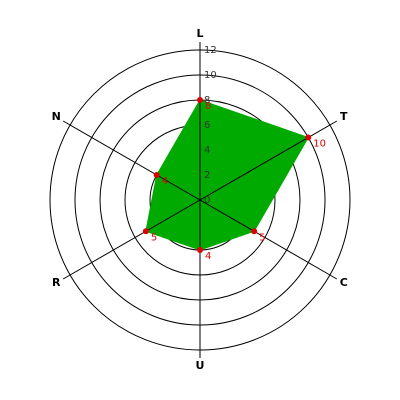 This screenshot has height=400, width=400. Describe the element at coordinates (344, 282) in the screenshot. I see `axis-label: C` at that location.